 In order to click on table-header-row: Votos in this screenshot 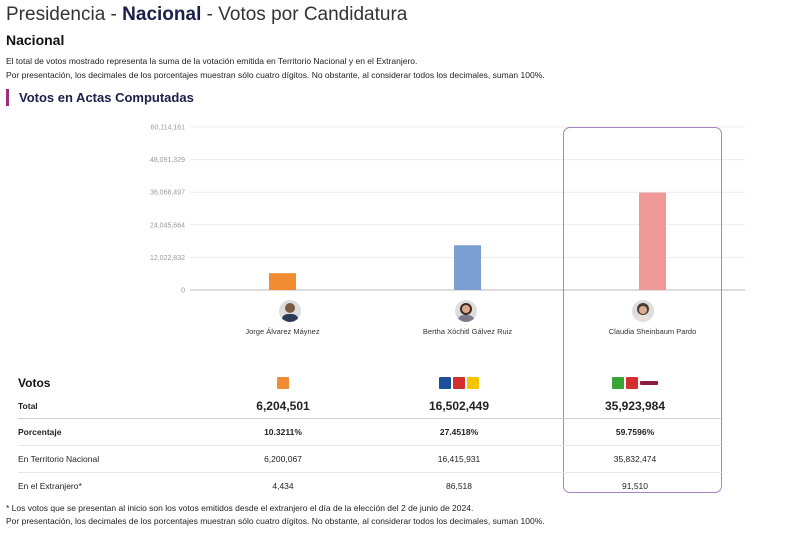, I will do `click(370, 383)`.